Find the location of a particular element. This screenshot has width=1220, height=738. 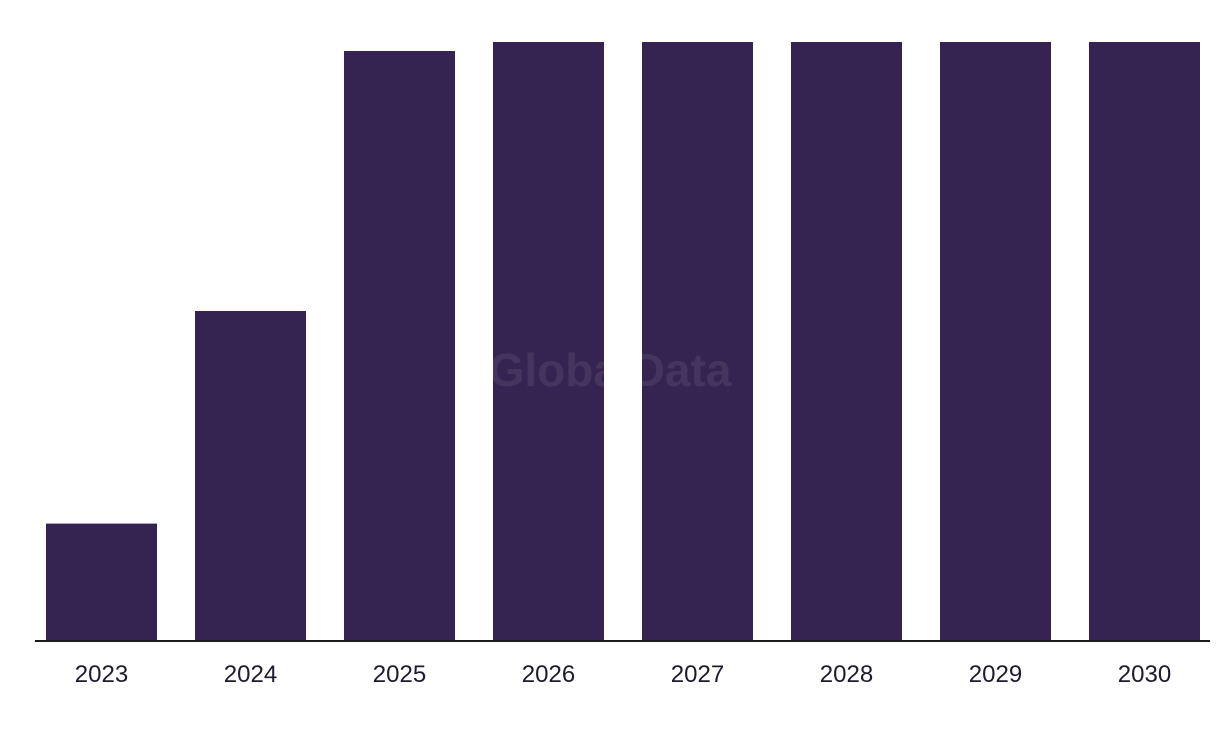

bar-2028 is located at coordinates (846, 341).